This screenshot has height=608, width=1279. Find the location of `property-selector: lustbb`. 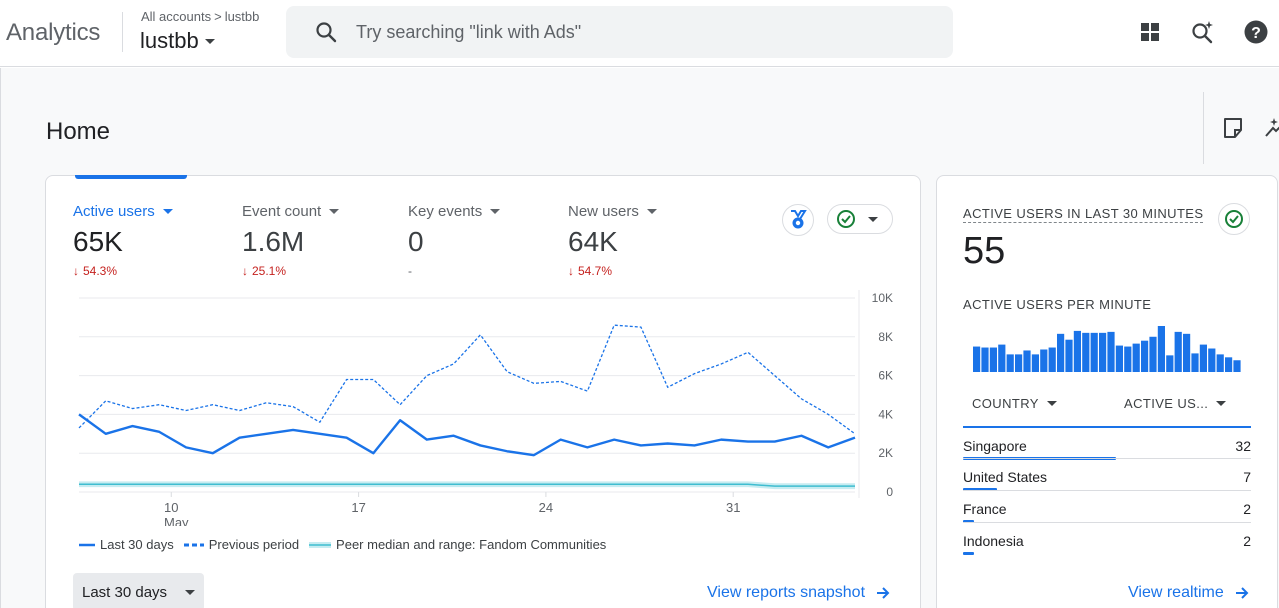

property-selector: lustbb is located at coordinates (177, 41).